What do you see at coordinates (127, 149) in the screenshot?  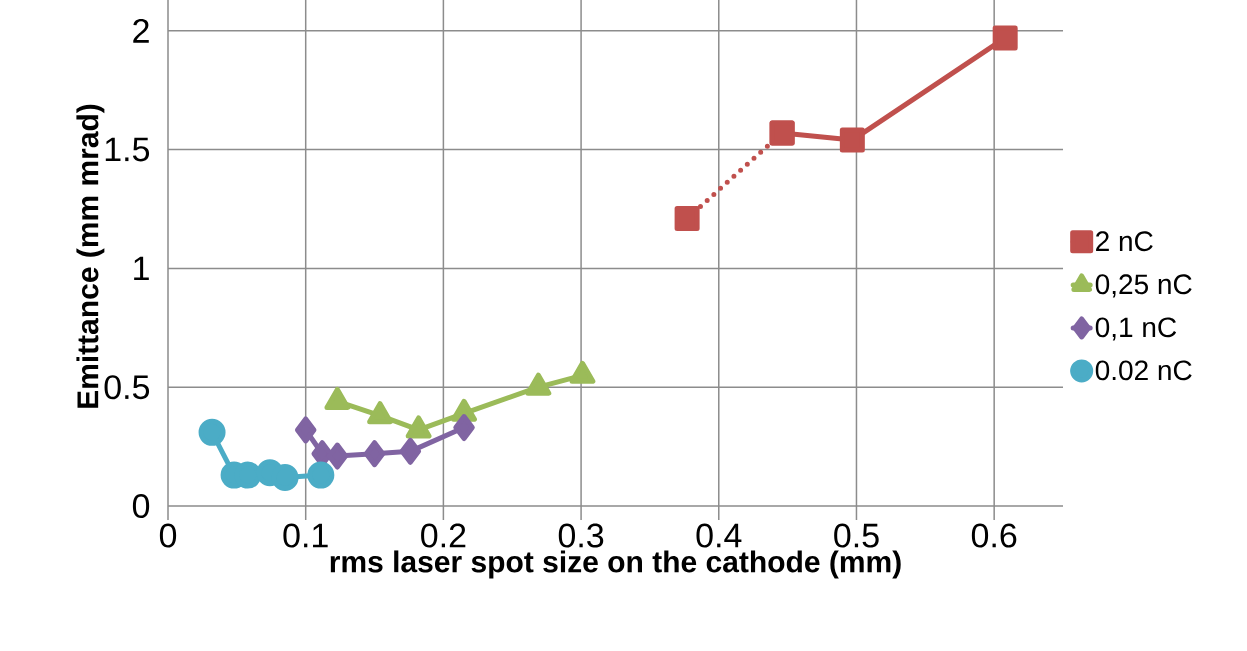 I see `y-tick-label: 1.5` at bounding box center [127, 149].